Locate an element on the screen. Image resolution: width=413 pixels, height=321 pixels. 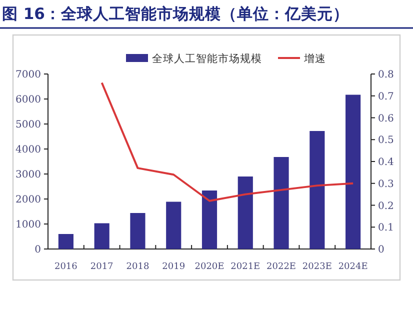
y2-tick-label: 0.8 is located at coordinates (386, 75).